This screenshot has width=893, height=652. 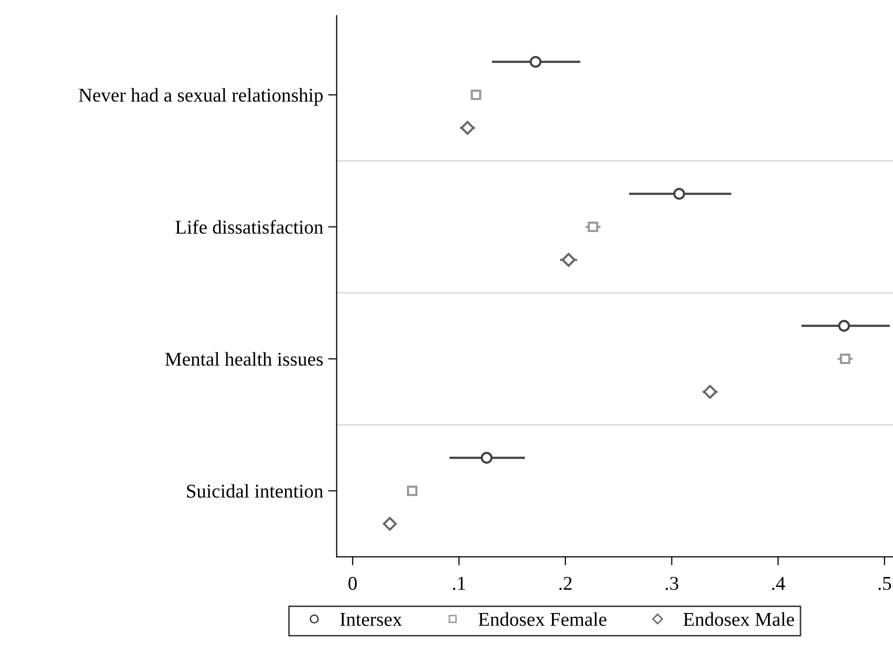 I want to click on y-tick-label: Never had a sexual relationship, so click(x=200, y=97).